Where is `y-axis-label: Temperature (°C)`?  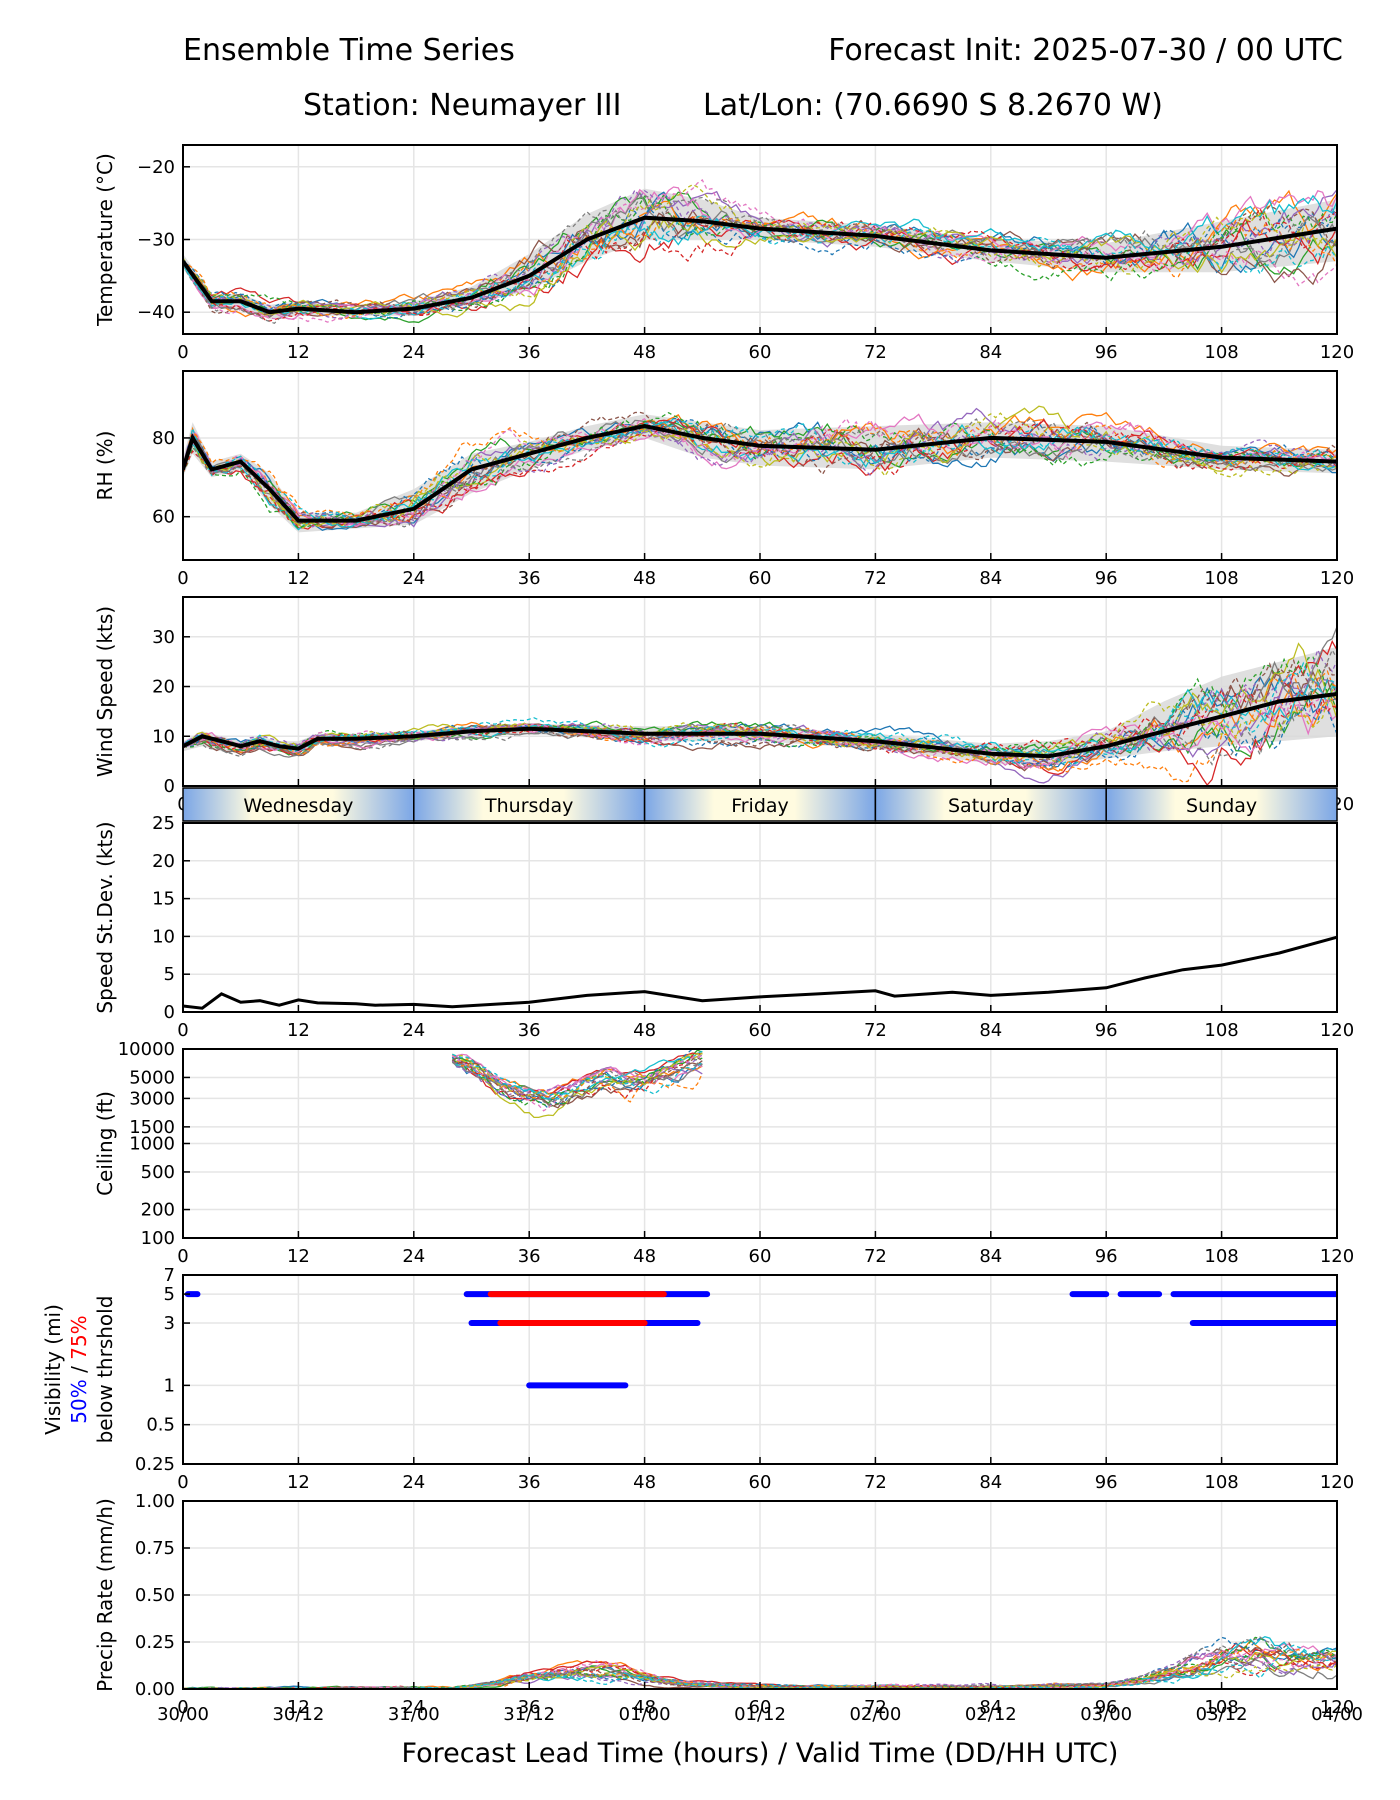 y-axis-label: Temperature (°C) is located at coordinates (105, 240).